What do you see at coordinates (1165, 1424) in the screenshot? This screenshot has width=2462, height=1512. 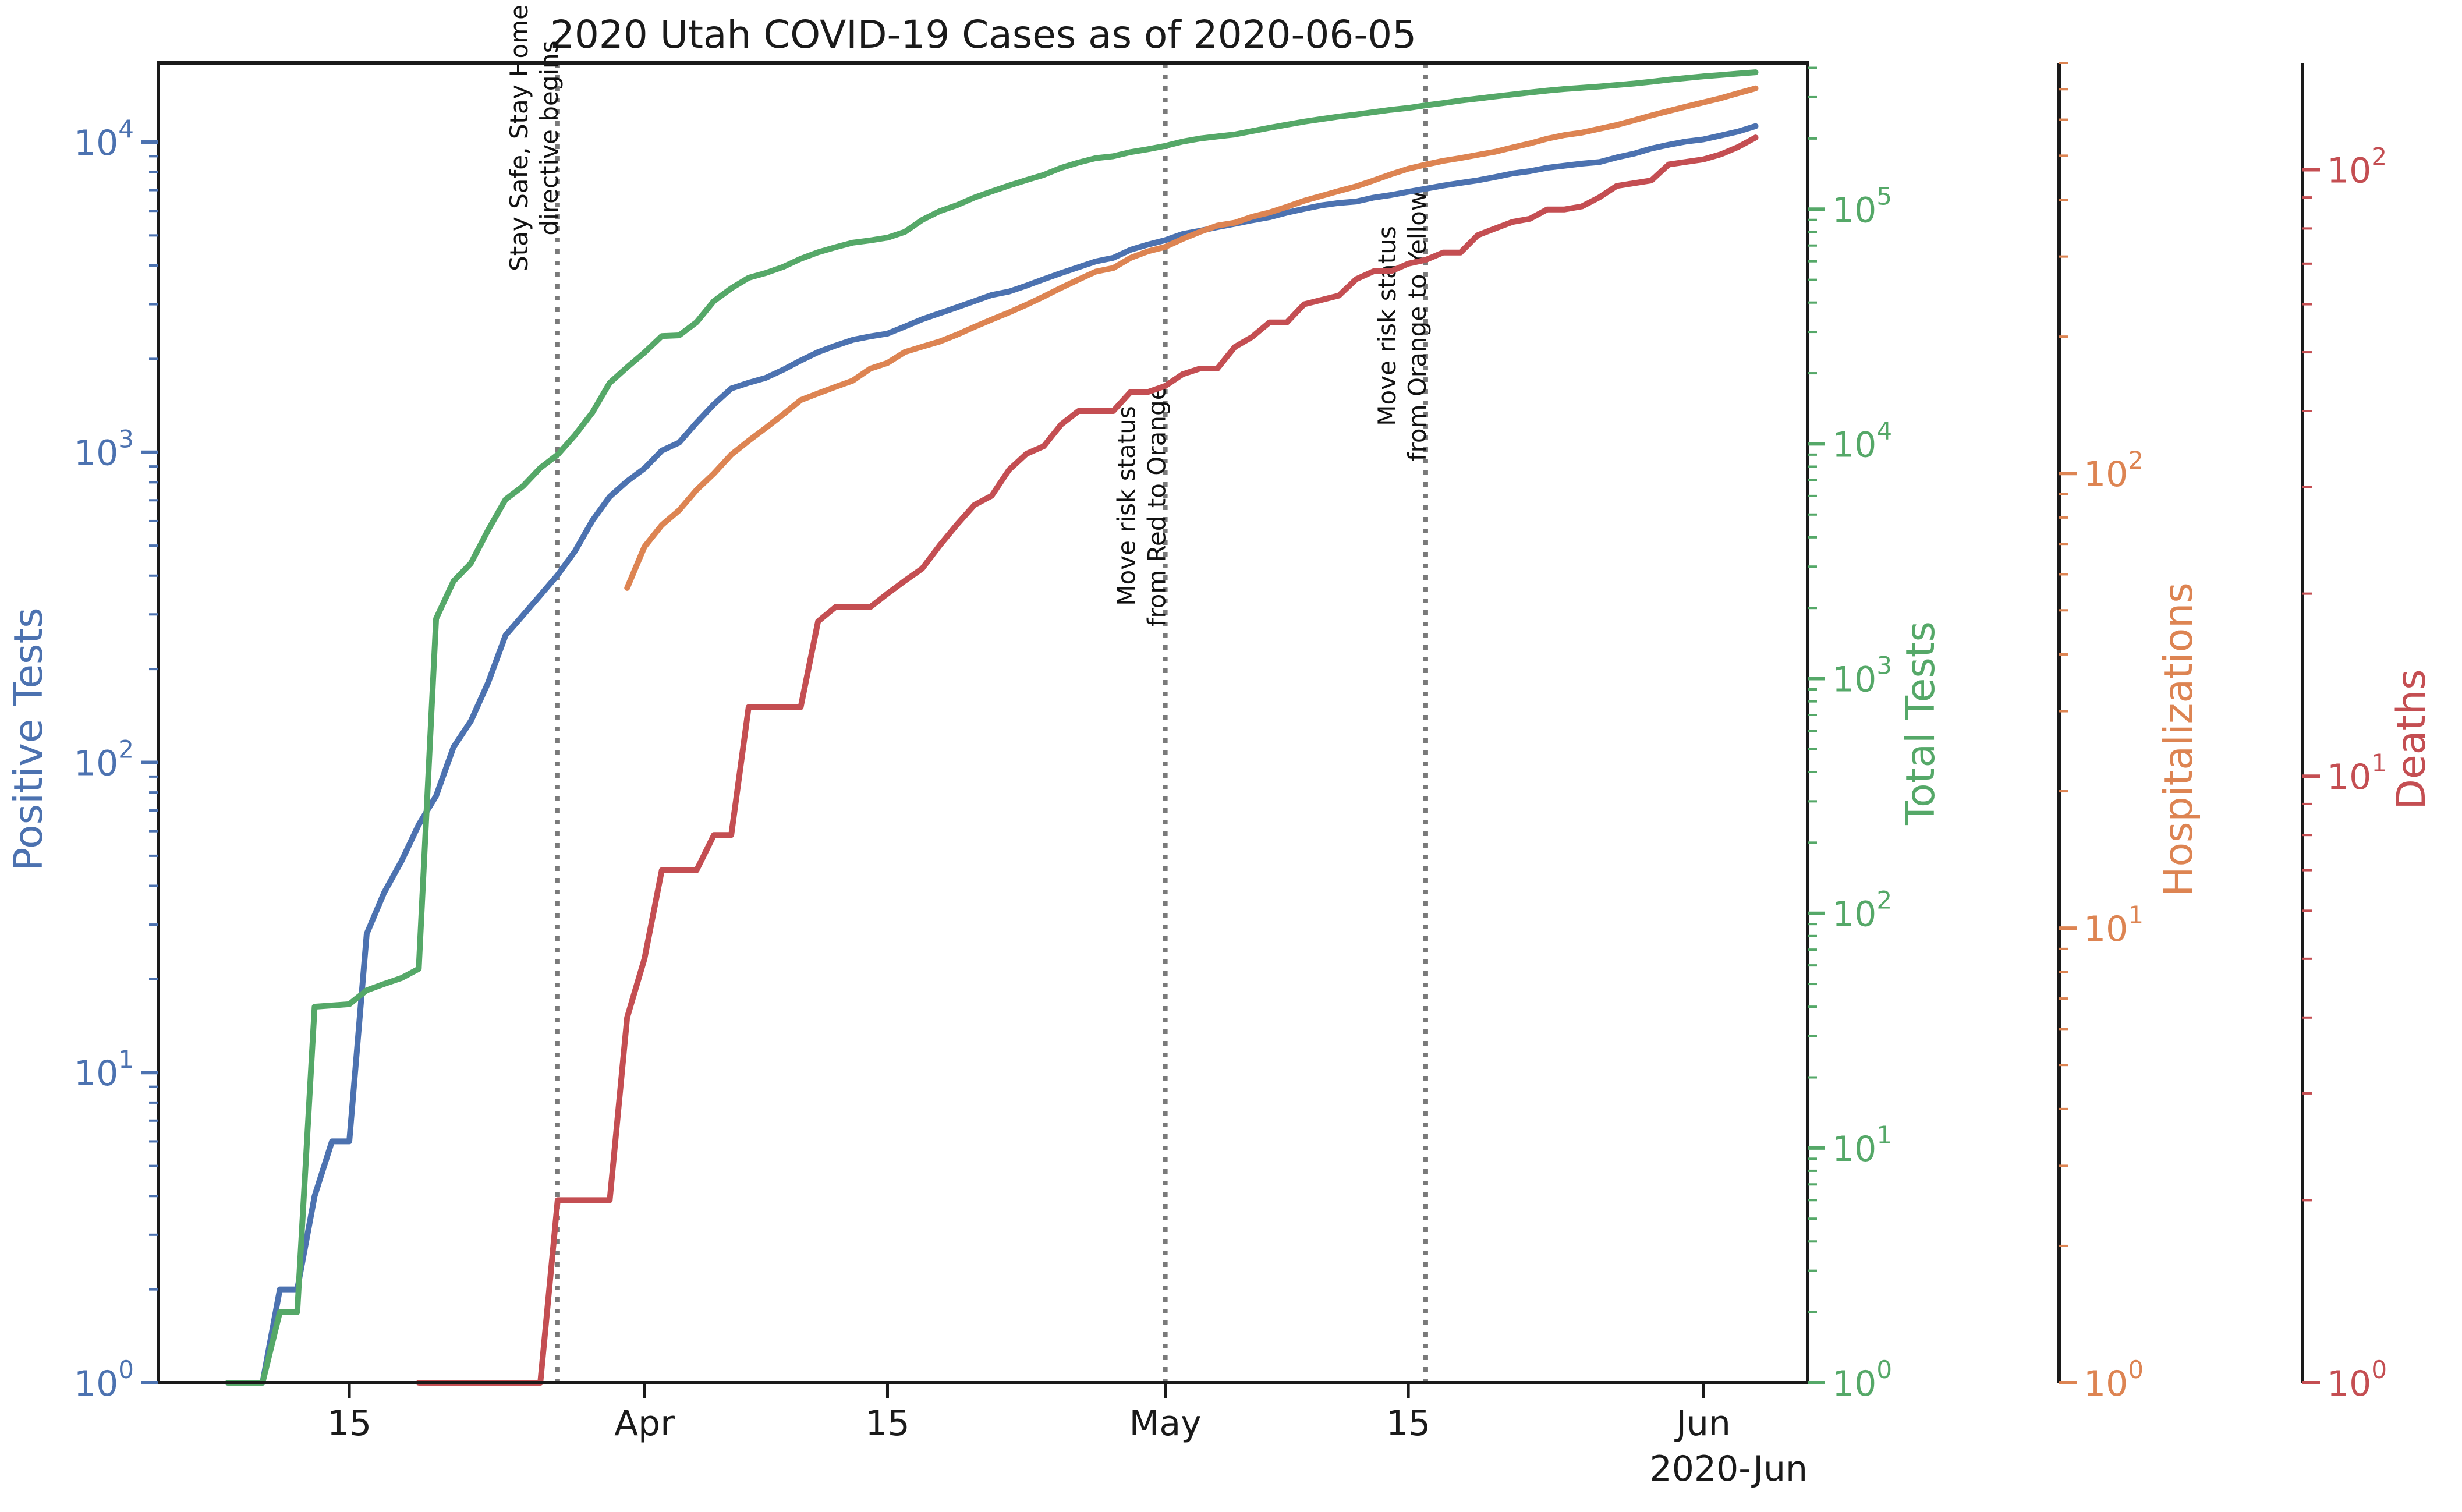 I see `x-tick-label: May` at bounding box center [1165, 1424].